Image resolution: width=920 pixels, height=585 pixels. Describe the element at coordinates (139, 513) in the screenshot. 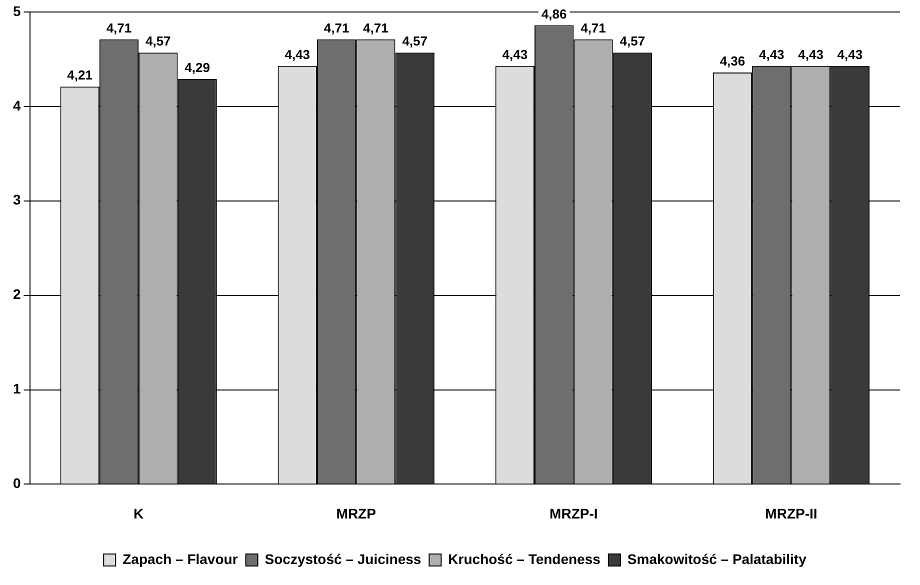

I see `x-tick-label: K` at that location.